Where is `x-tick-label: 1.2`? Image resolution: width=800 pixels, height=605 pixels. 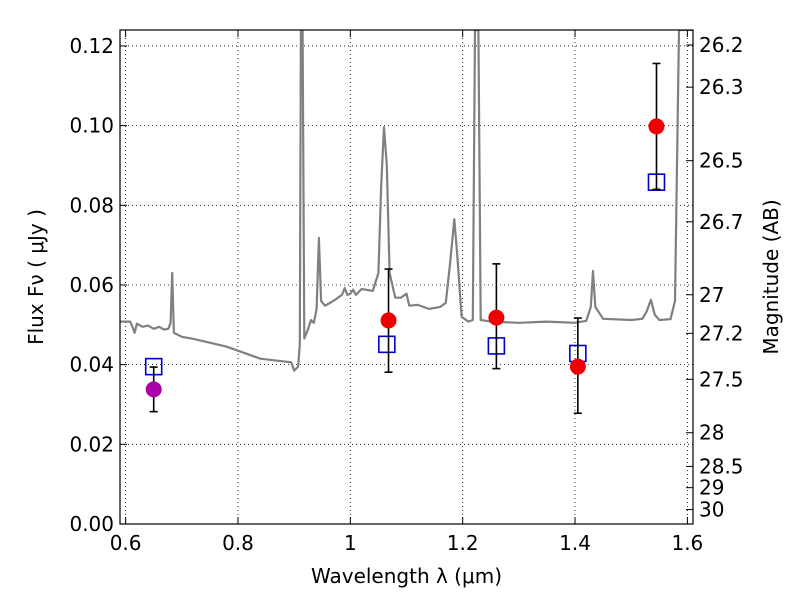 x-tick-label: 1.2 is located at coordinates (463, 543).